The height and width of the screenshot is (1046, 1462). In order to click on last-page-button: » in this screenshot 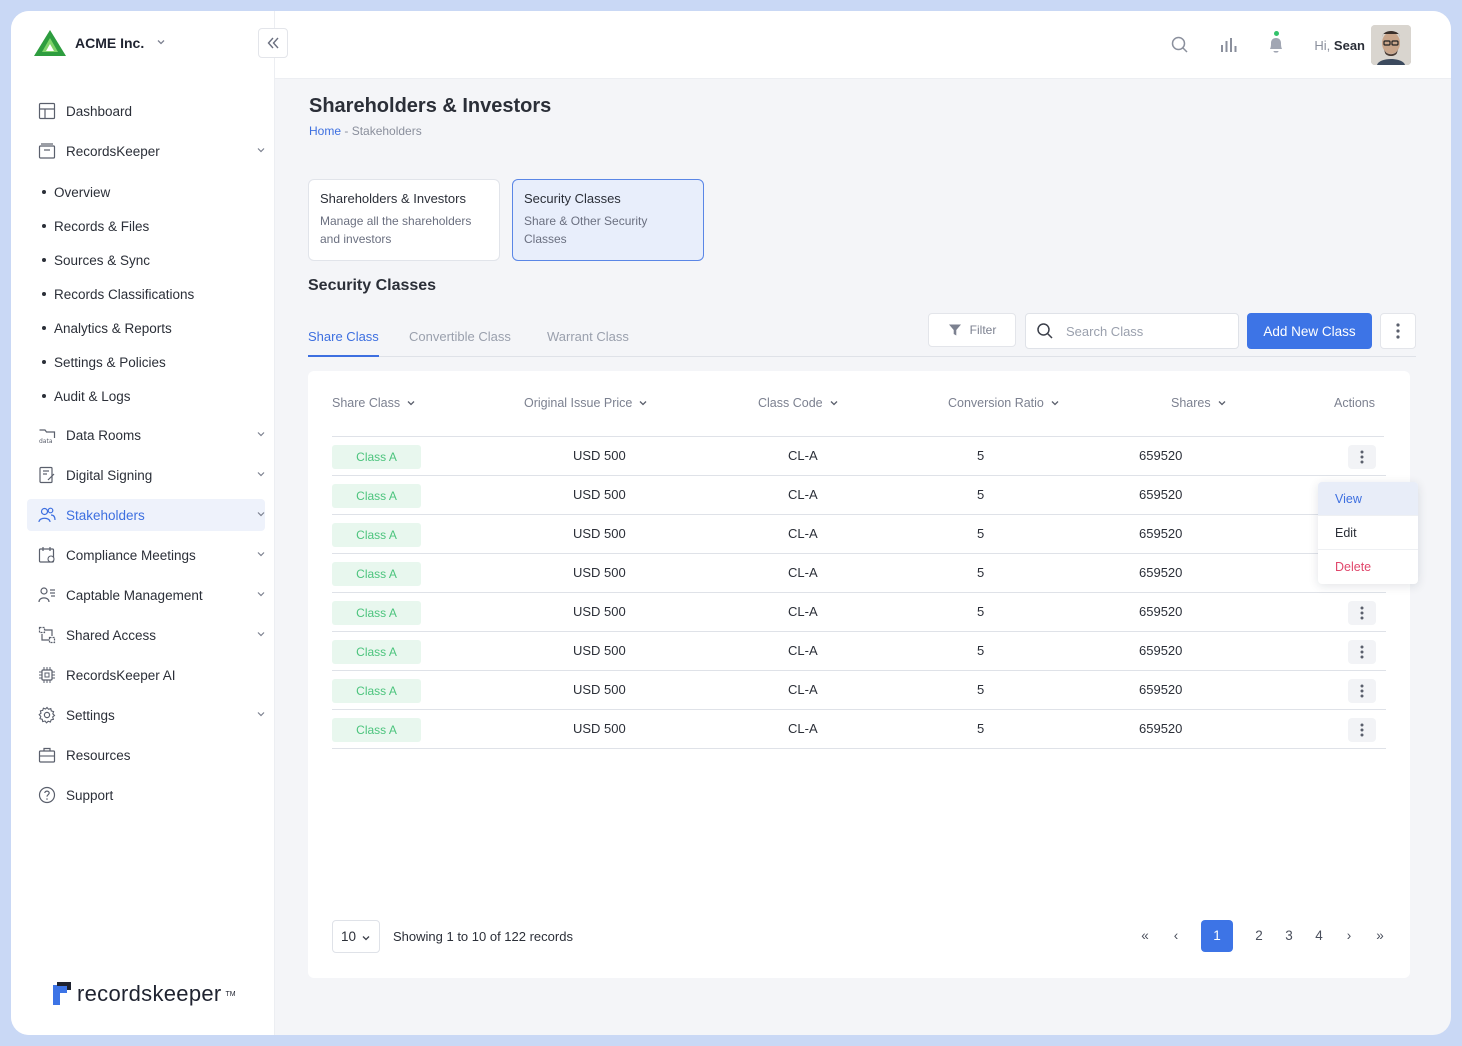, I will do `click(1380, 935)`.